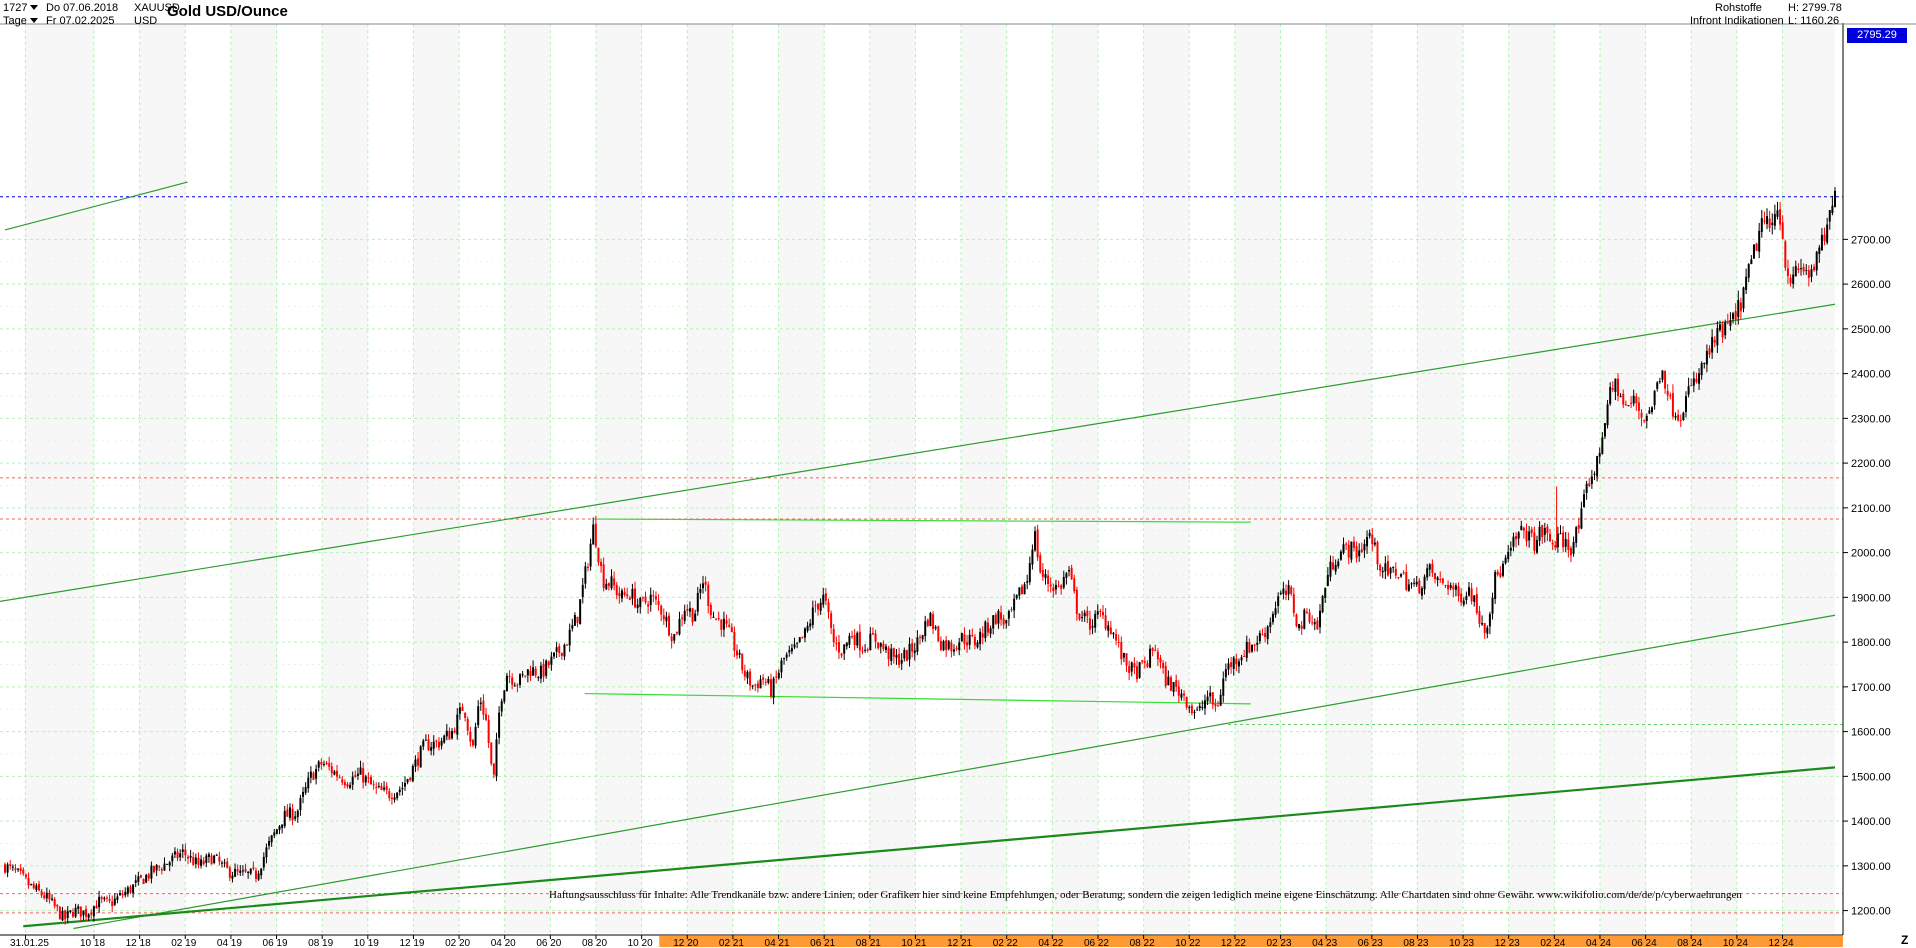  I want to click on trendline-upper-channel-offset, so click(96, 206).